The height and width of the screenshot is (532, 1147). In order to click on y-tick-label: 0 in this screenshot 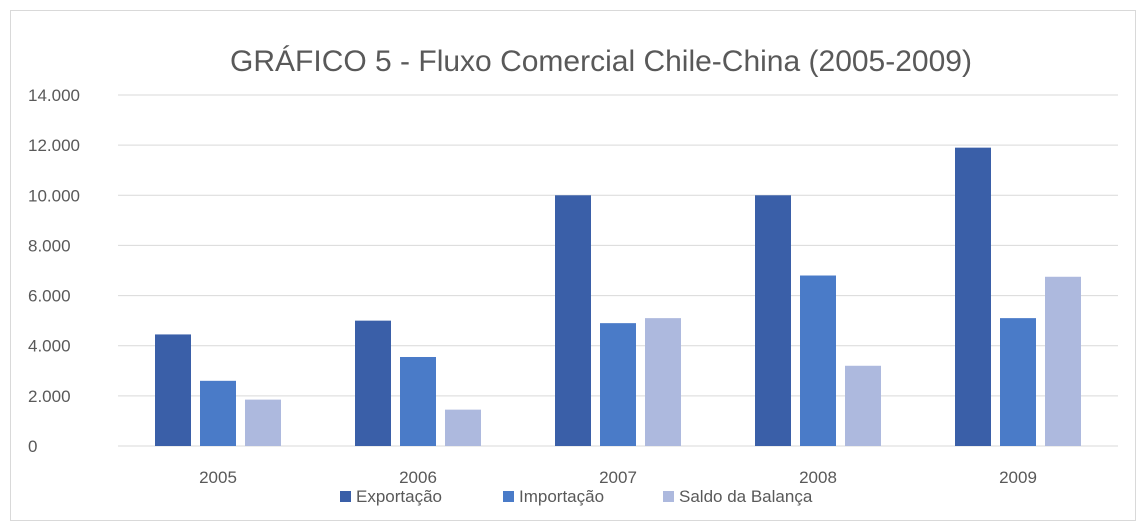, I will do `click(32, 446)`.